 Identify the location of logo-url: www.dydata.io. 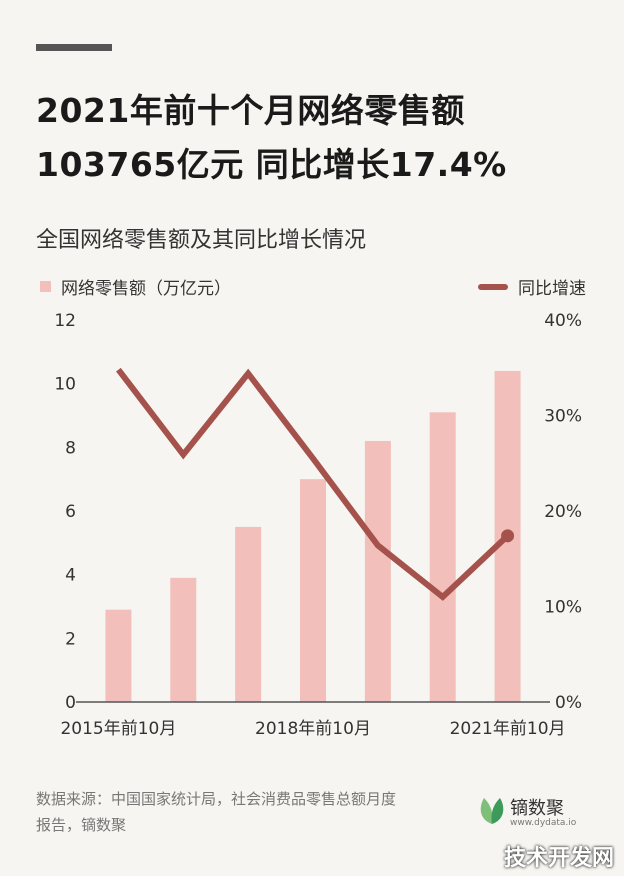
(543, 823).